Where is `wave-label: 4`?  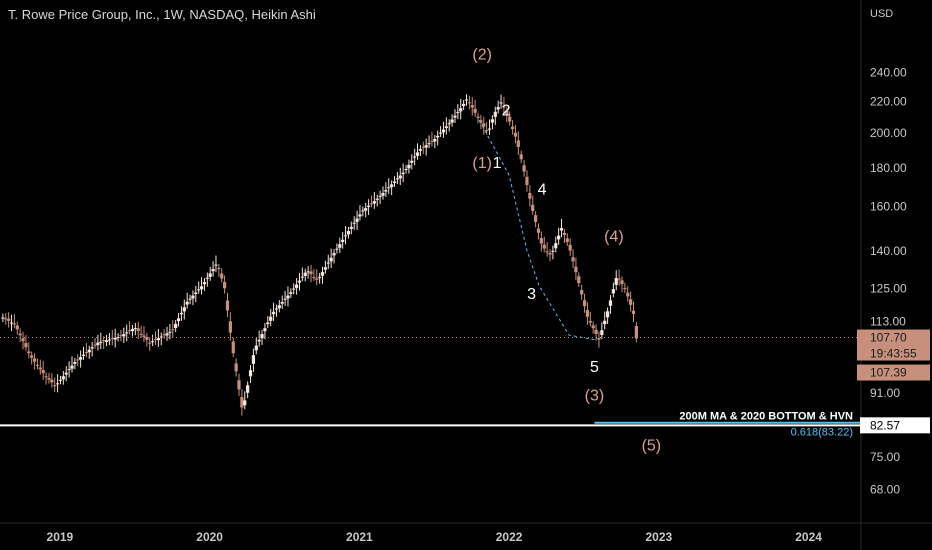 wave-label: 4 is located at coordinates (542, 190).